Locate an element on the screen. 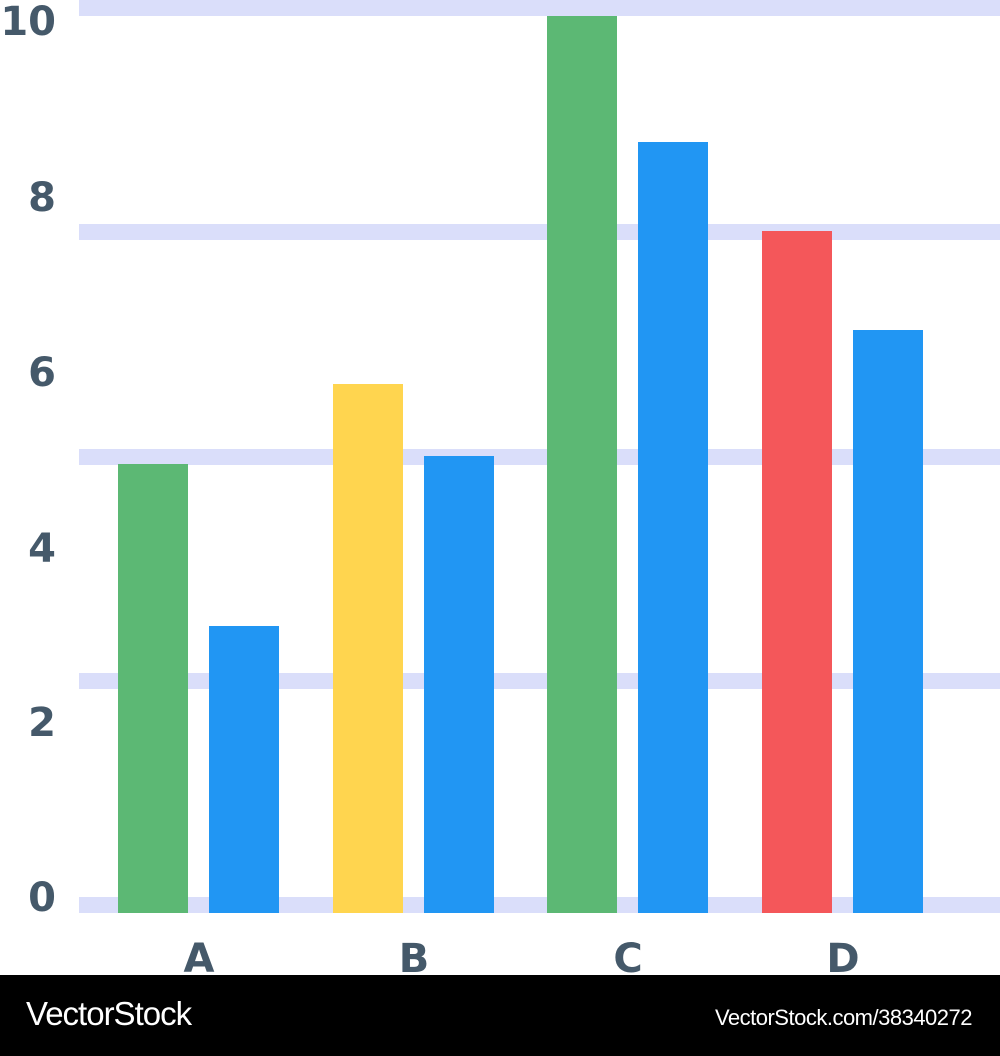 Image resolution: width=1000 pixels, height=1056 pixels. y-tick-label: 0 is located at coordinates (42, 898).